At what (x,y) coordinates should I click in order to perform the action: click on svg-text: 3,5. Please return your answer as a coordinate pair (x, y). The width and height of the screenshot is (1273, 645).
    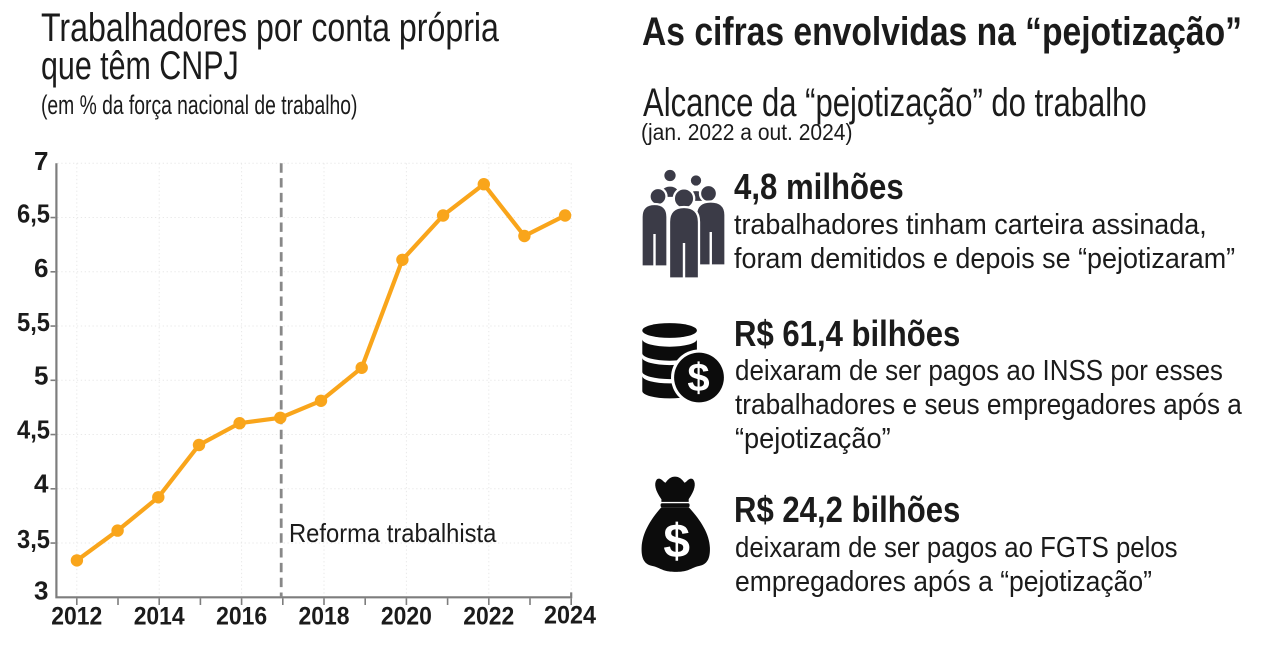
    Looking at the image, I should click on (33, 539).